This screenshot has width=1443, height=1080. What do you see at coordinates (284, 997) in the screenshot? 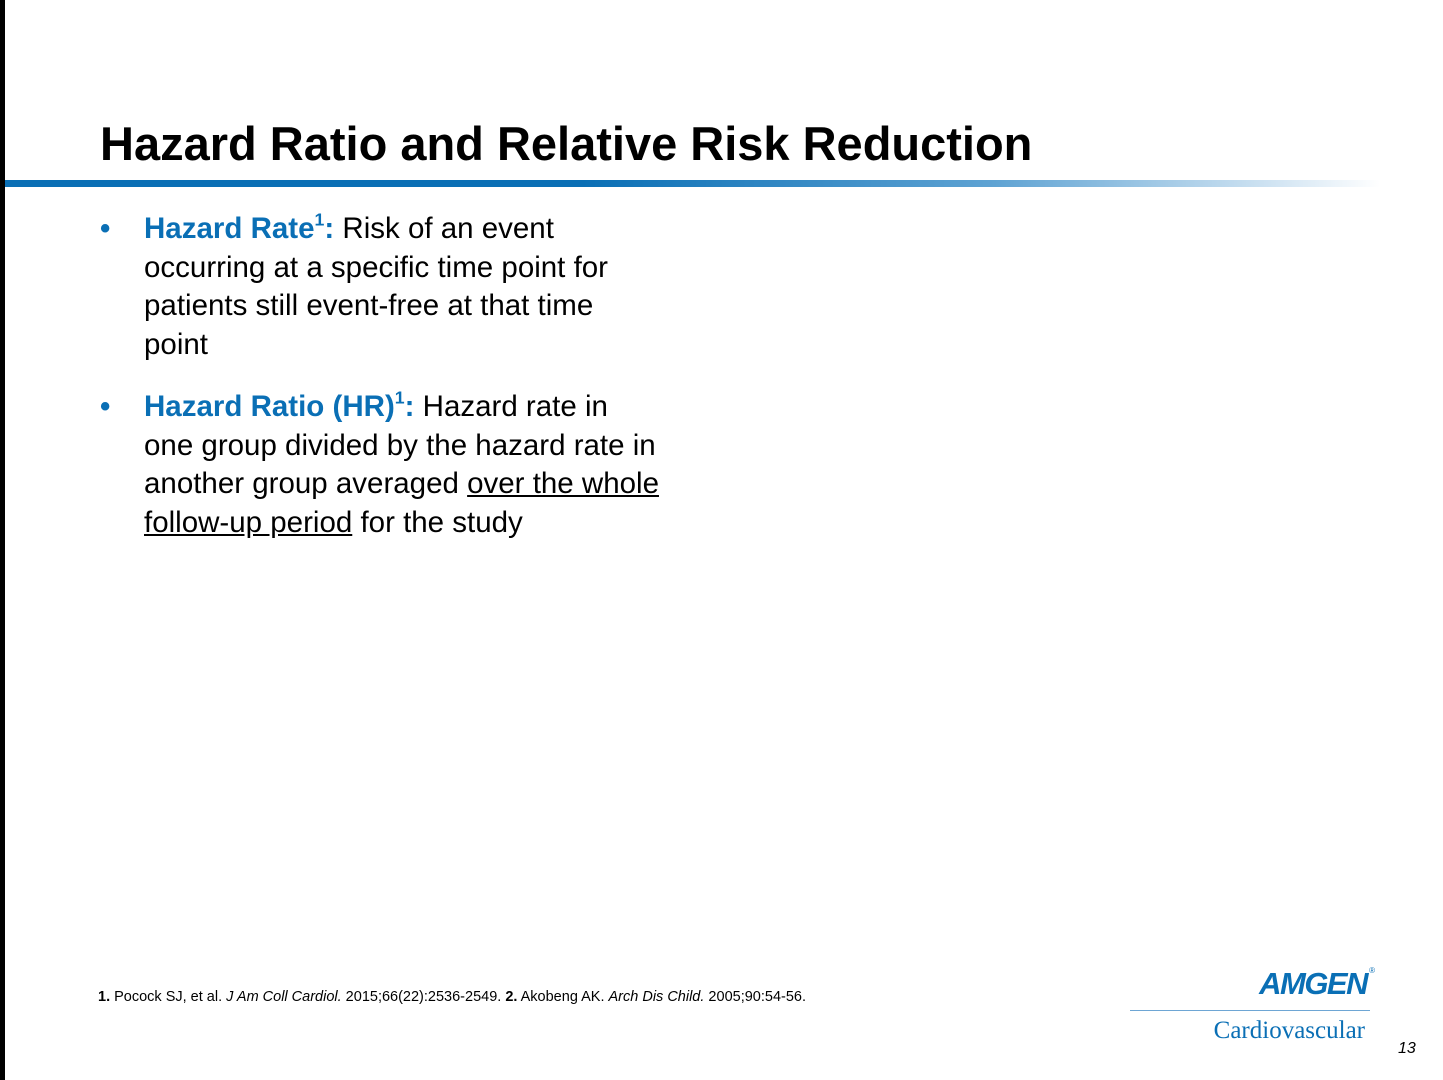
I see `ref1-journal: J Am Coll Cardiol.` at bounding box center [284, 997].